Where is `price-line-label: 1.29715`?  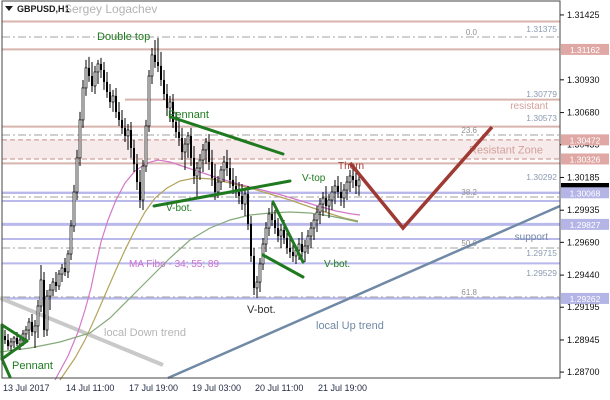 price-line-label: 1.29715 is located at coordinates (541, 253).